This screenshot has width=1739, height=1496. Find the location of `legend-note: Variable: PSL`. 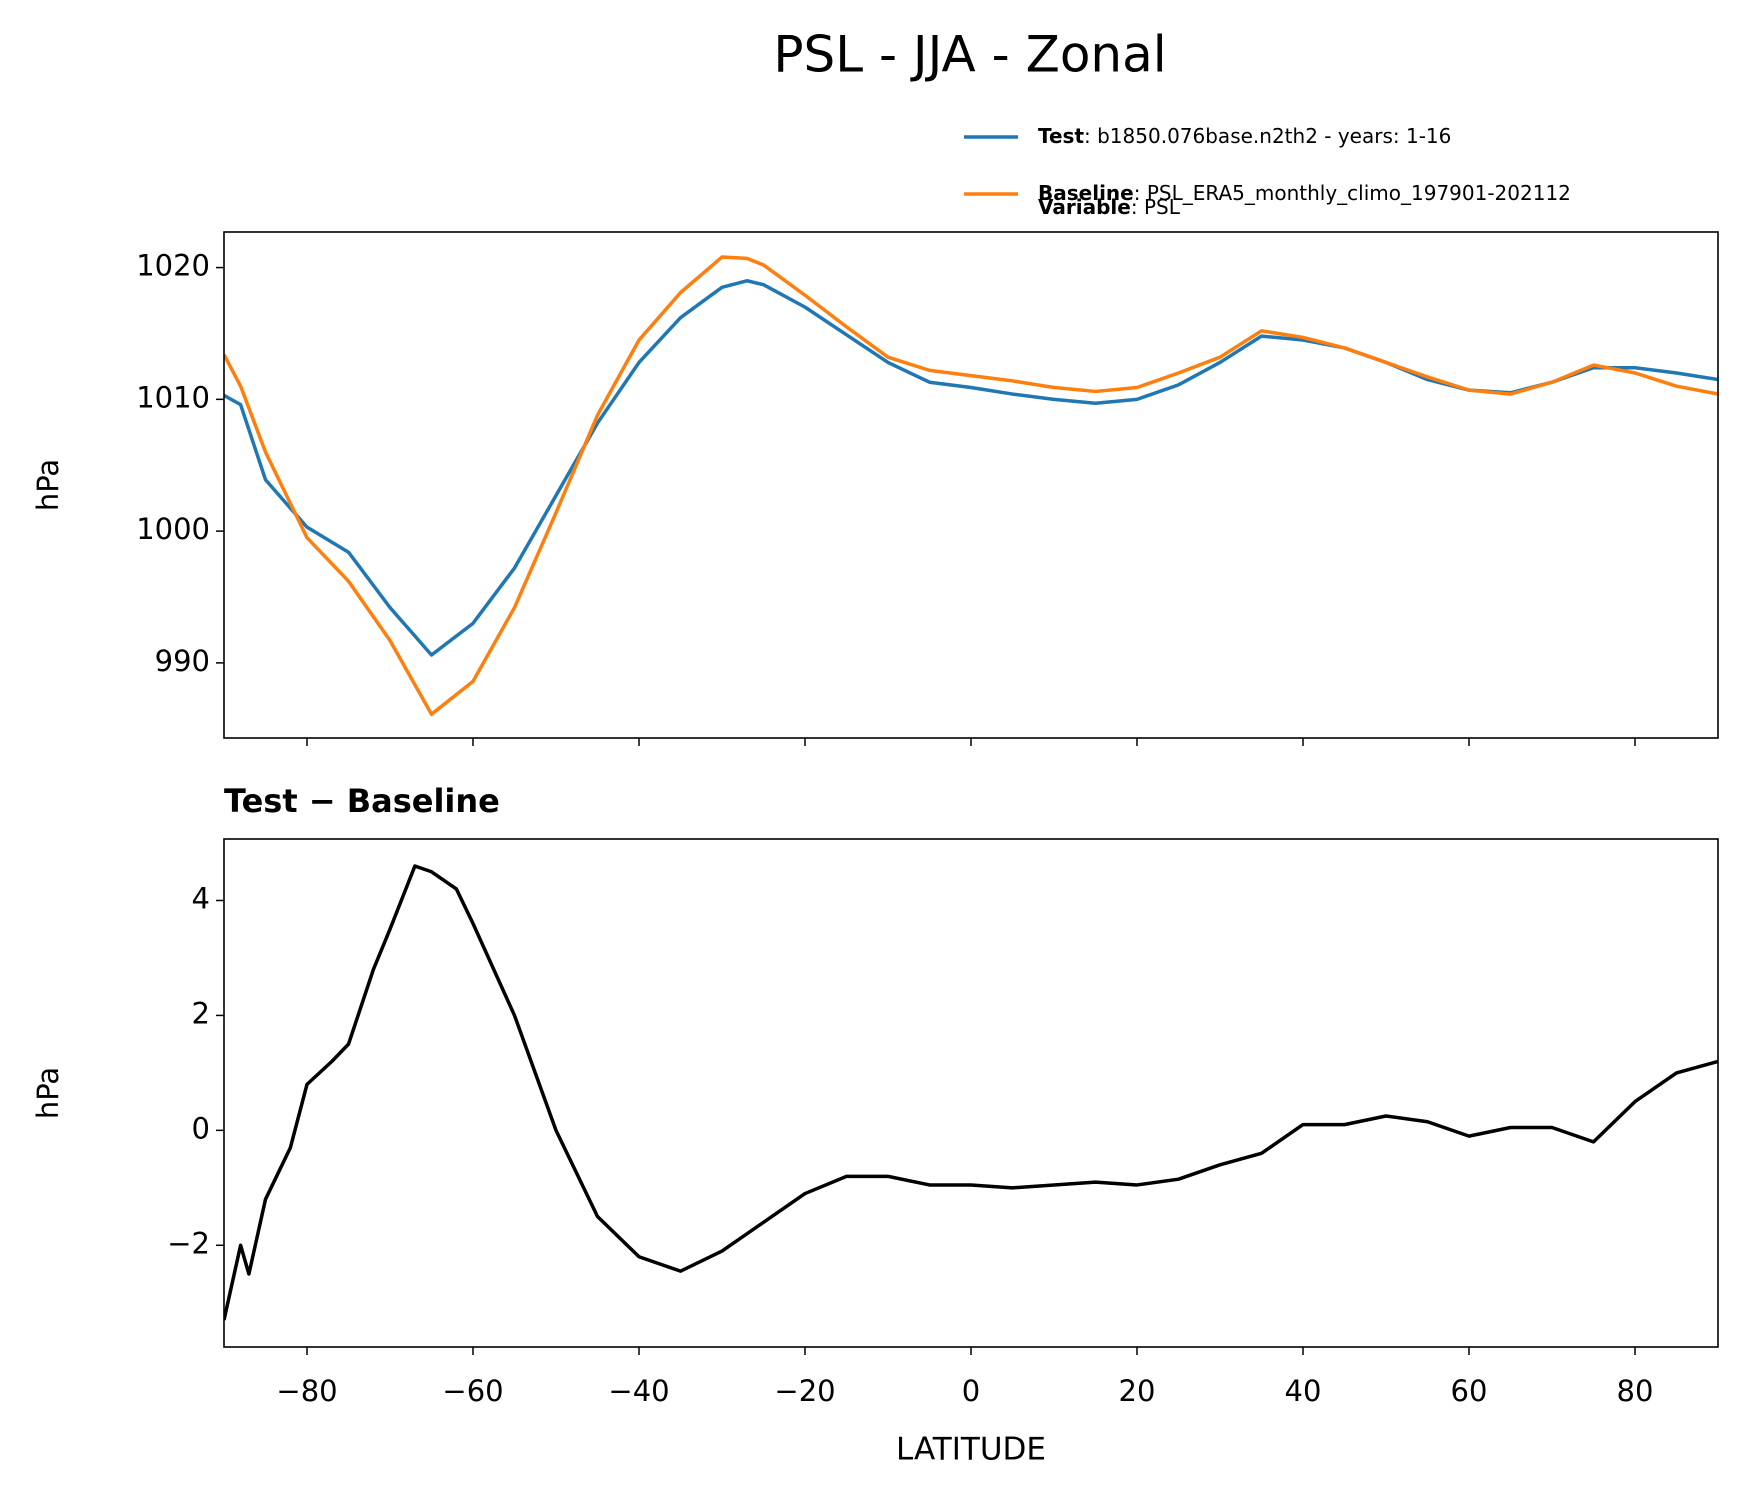

legend-note: Variable: PSL is located at coordinates (1109, 207).